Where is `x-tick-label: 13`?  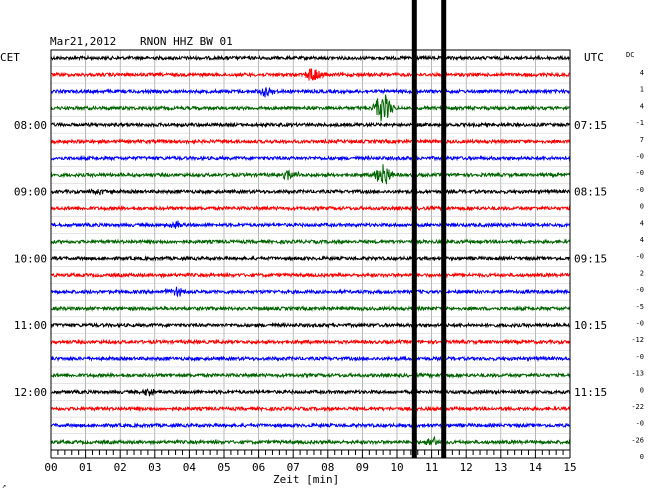 x-tick-label: 13 is located at coordinates (500, 467).